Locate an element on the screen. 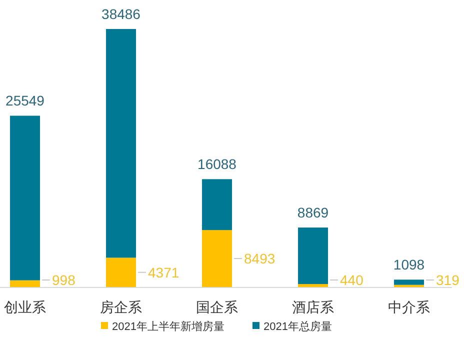  total-label: 16088 is located at coordinates (217, 164).